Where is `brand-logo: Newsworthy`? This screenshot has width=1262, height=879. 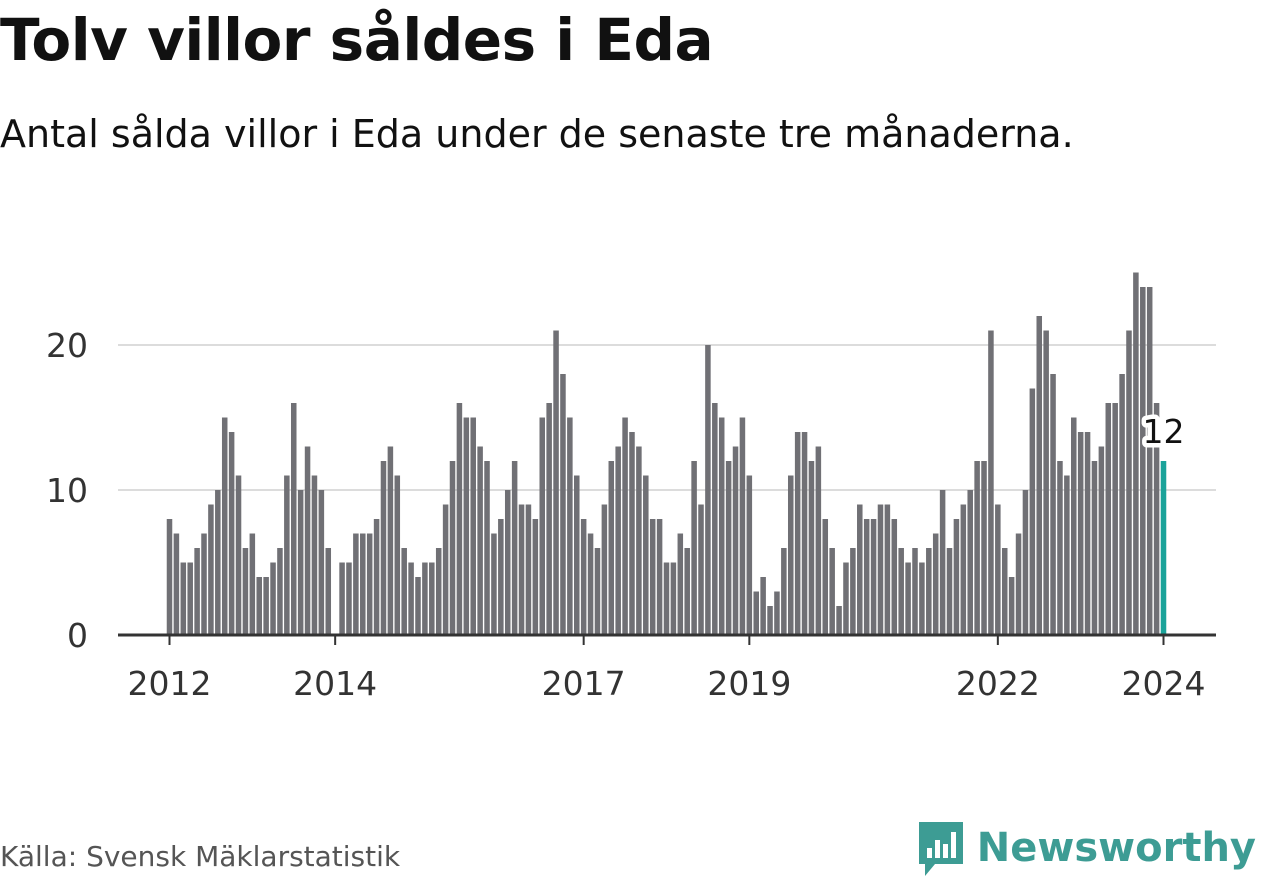 brand-logo: Newsworthy is located at coordinates (1085, 848).